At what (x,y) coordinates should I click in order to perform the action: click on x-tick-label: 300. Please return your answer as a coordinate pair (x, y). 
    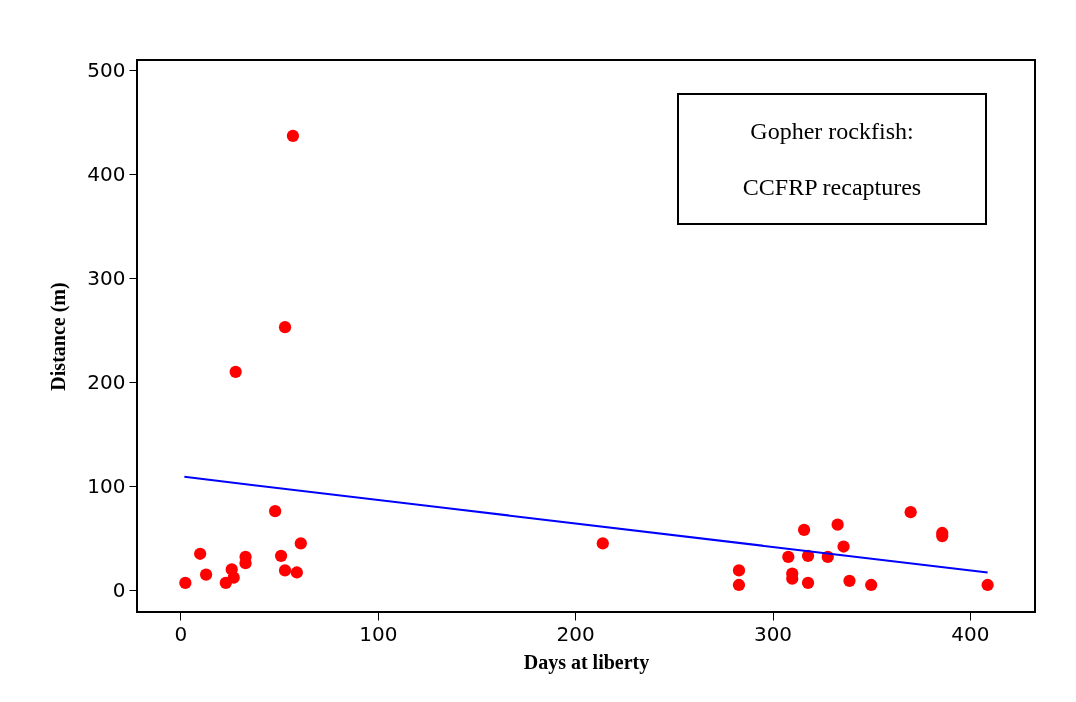
    Looking at the image, I should click on (773, 633).